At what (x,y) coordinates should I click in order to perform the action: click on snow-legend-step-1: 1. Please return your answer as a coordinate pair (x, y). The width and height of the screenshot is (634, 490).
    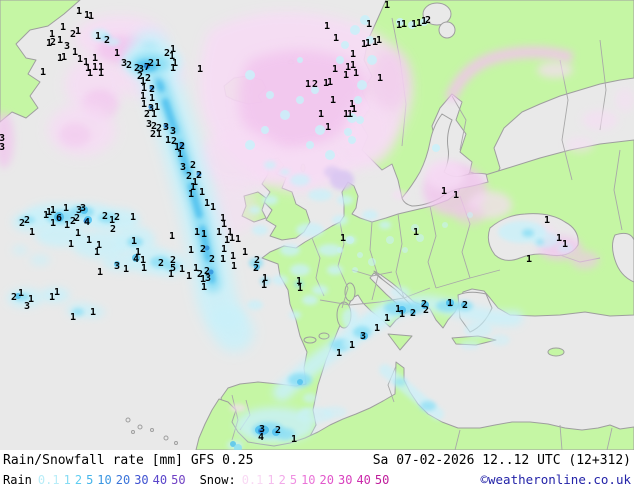
    Looking at the image, I should click on (271, 480).